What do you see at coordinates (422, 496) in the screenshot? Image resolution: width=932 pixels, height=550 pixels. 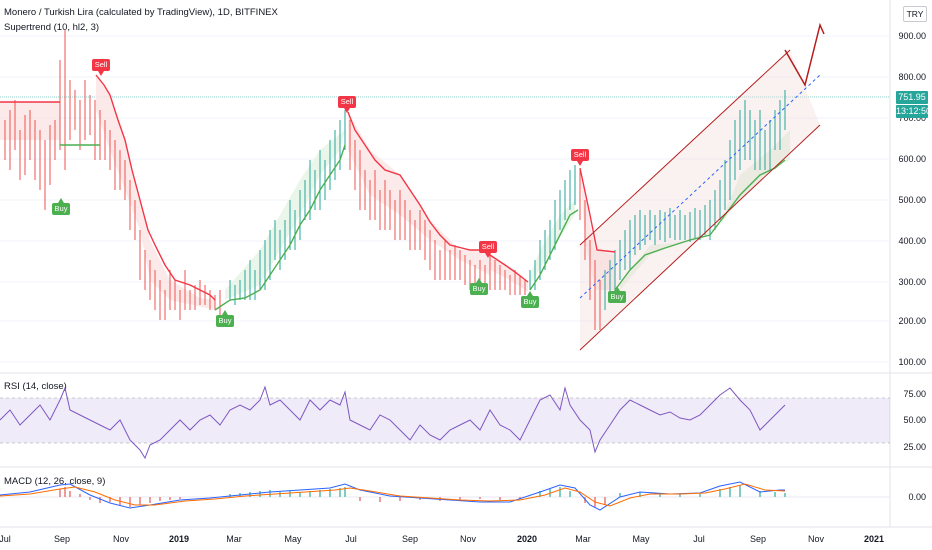 I see `macd-histogram` at bounding box center [422, 496].